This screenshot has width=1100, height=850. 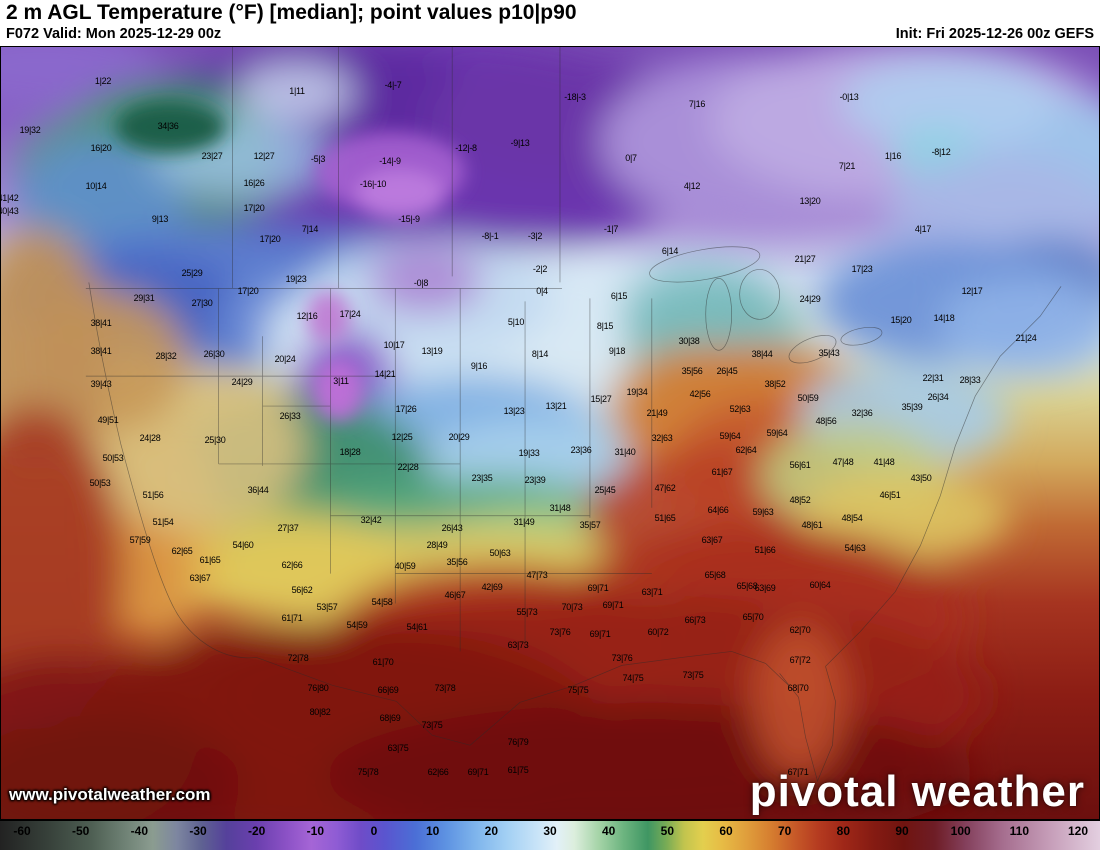 I want to click on colorbar-tick-label: 0, so click(x=374, y=831).